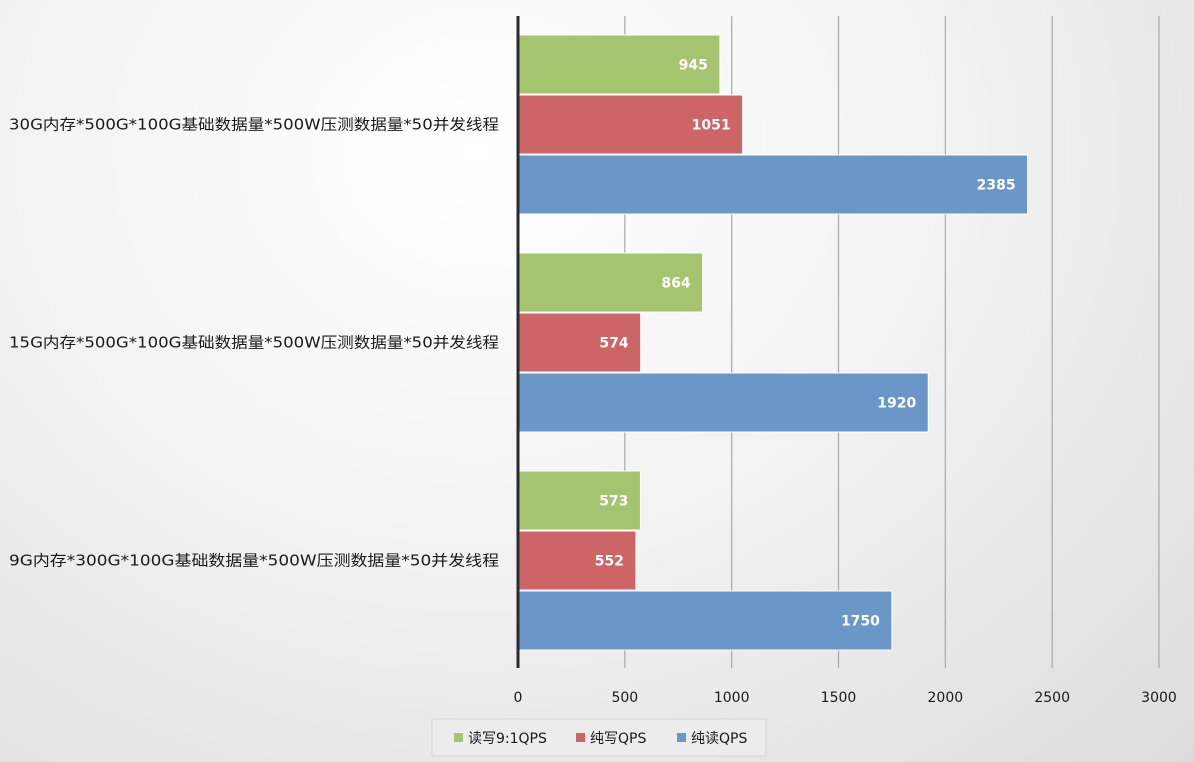  Describe the element at coordinates (946, 698) in the screenshot. I see `x-tick-label: 2000` at that location.